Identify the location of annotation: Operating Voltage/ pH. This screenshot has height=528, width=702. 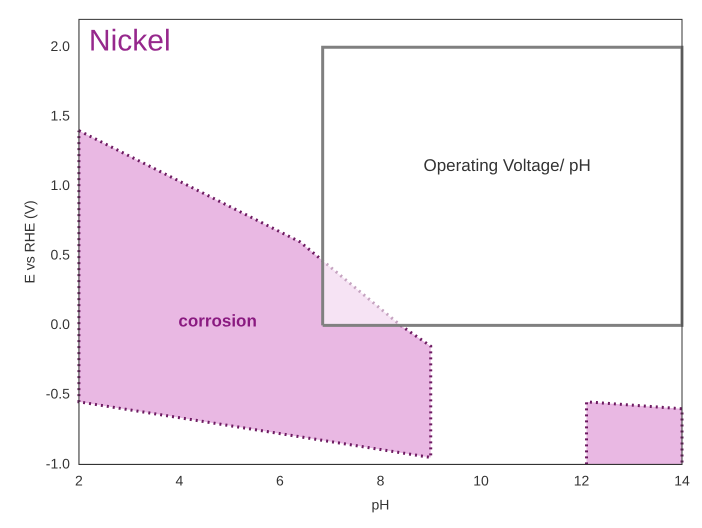
(507, 165).